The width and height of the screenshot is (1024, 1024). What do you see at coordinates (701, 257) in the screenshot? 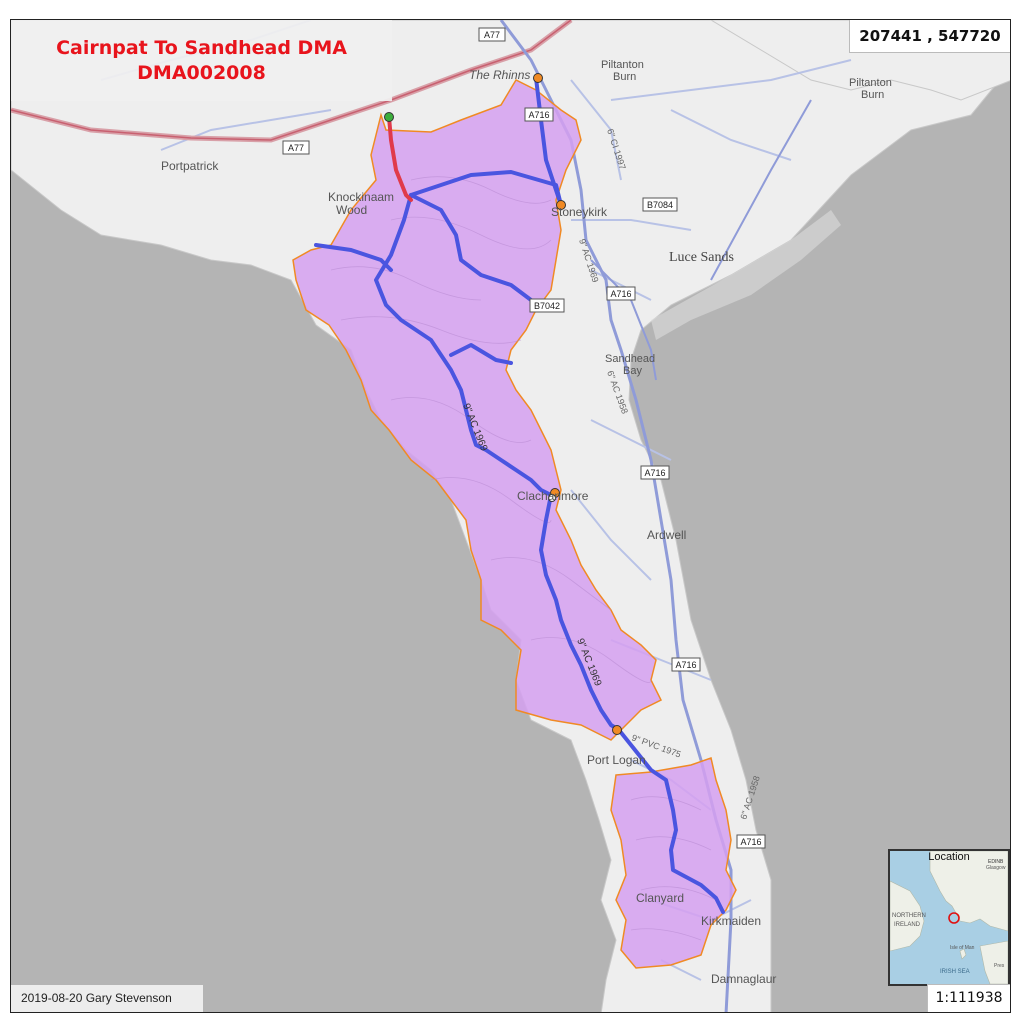
I see `label-luce-sands: Luce Sands` at bounding box center [701, 257].